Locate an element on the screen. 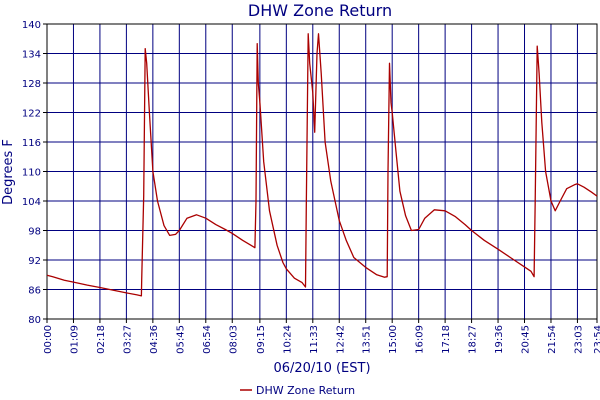 Image resolution: width=600 pixels, height=400 pixels. y-axis-label: Degrees F is located at coordinates (8, 172).